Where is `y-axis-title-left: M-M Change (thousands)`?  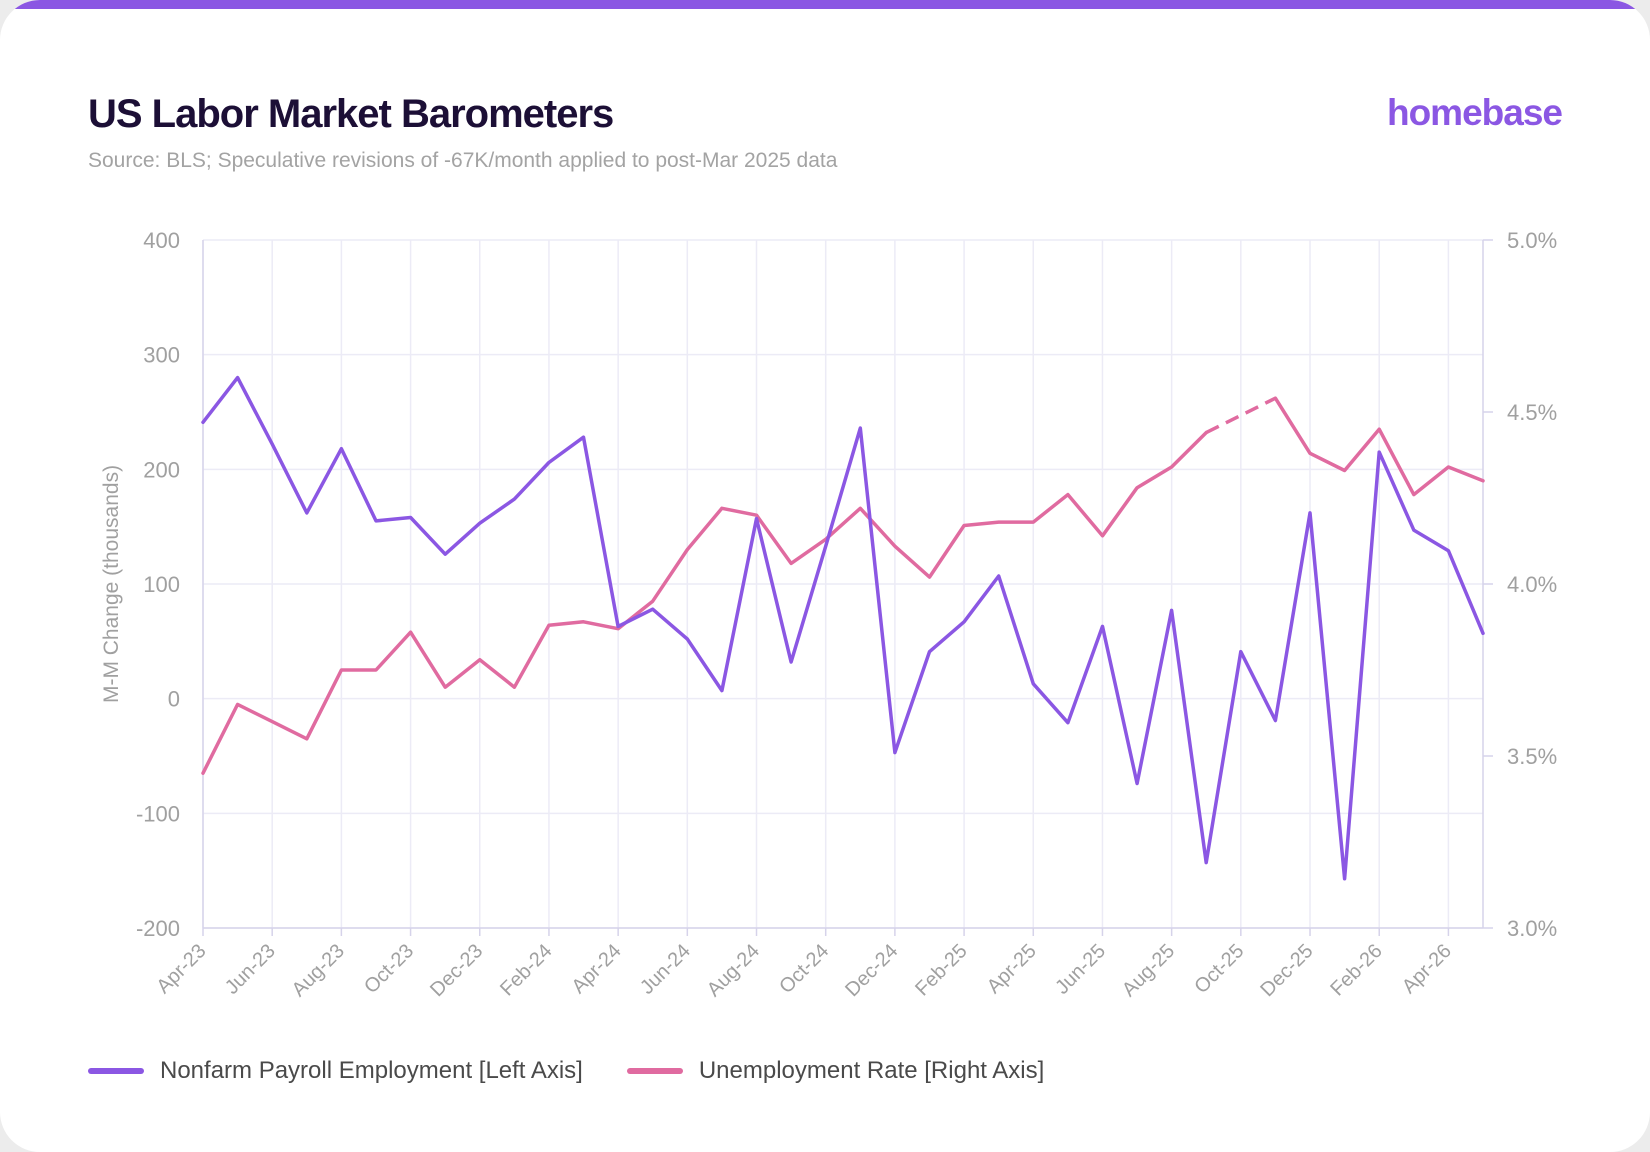 y-axis-title-left: M-M Change (thousands) is located at coordinates (111, 584).